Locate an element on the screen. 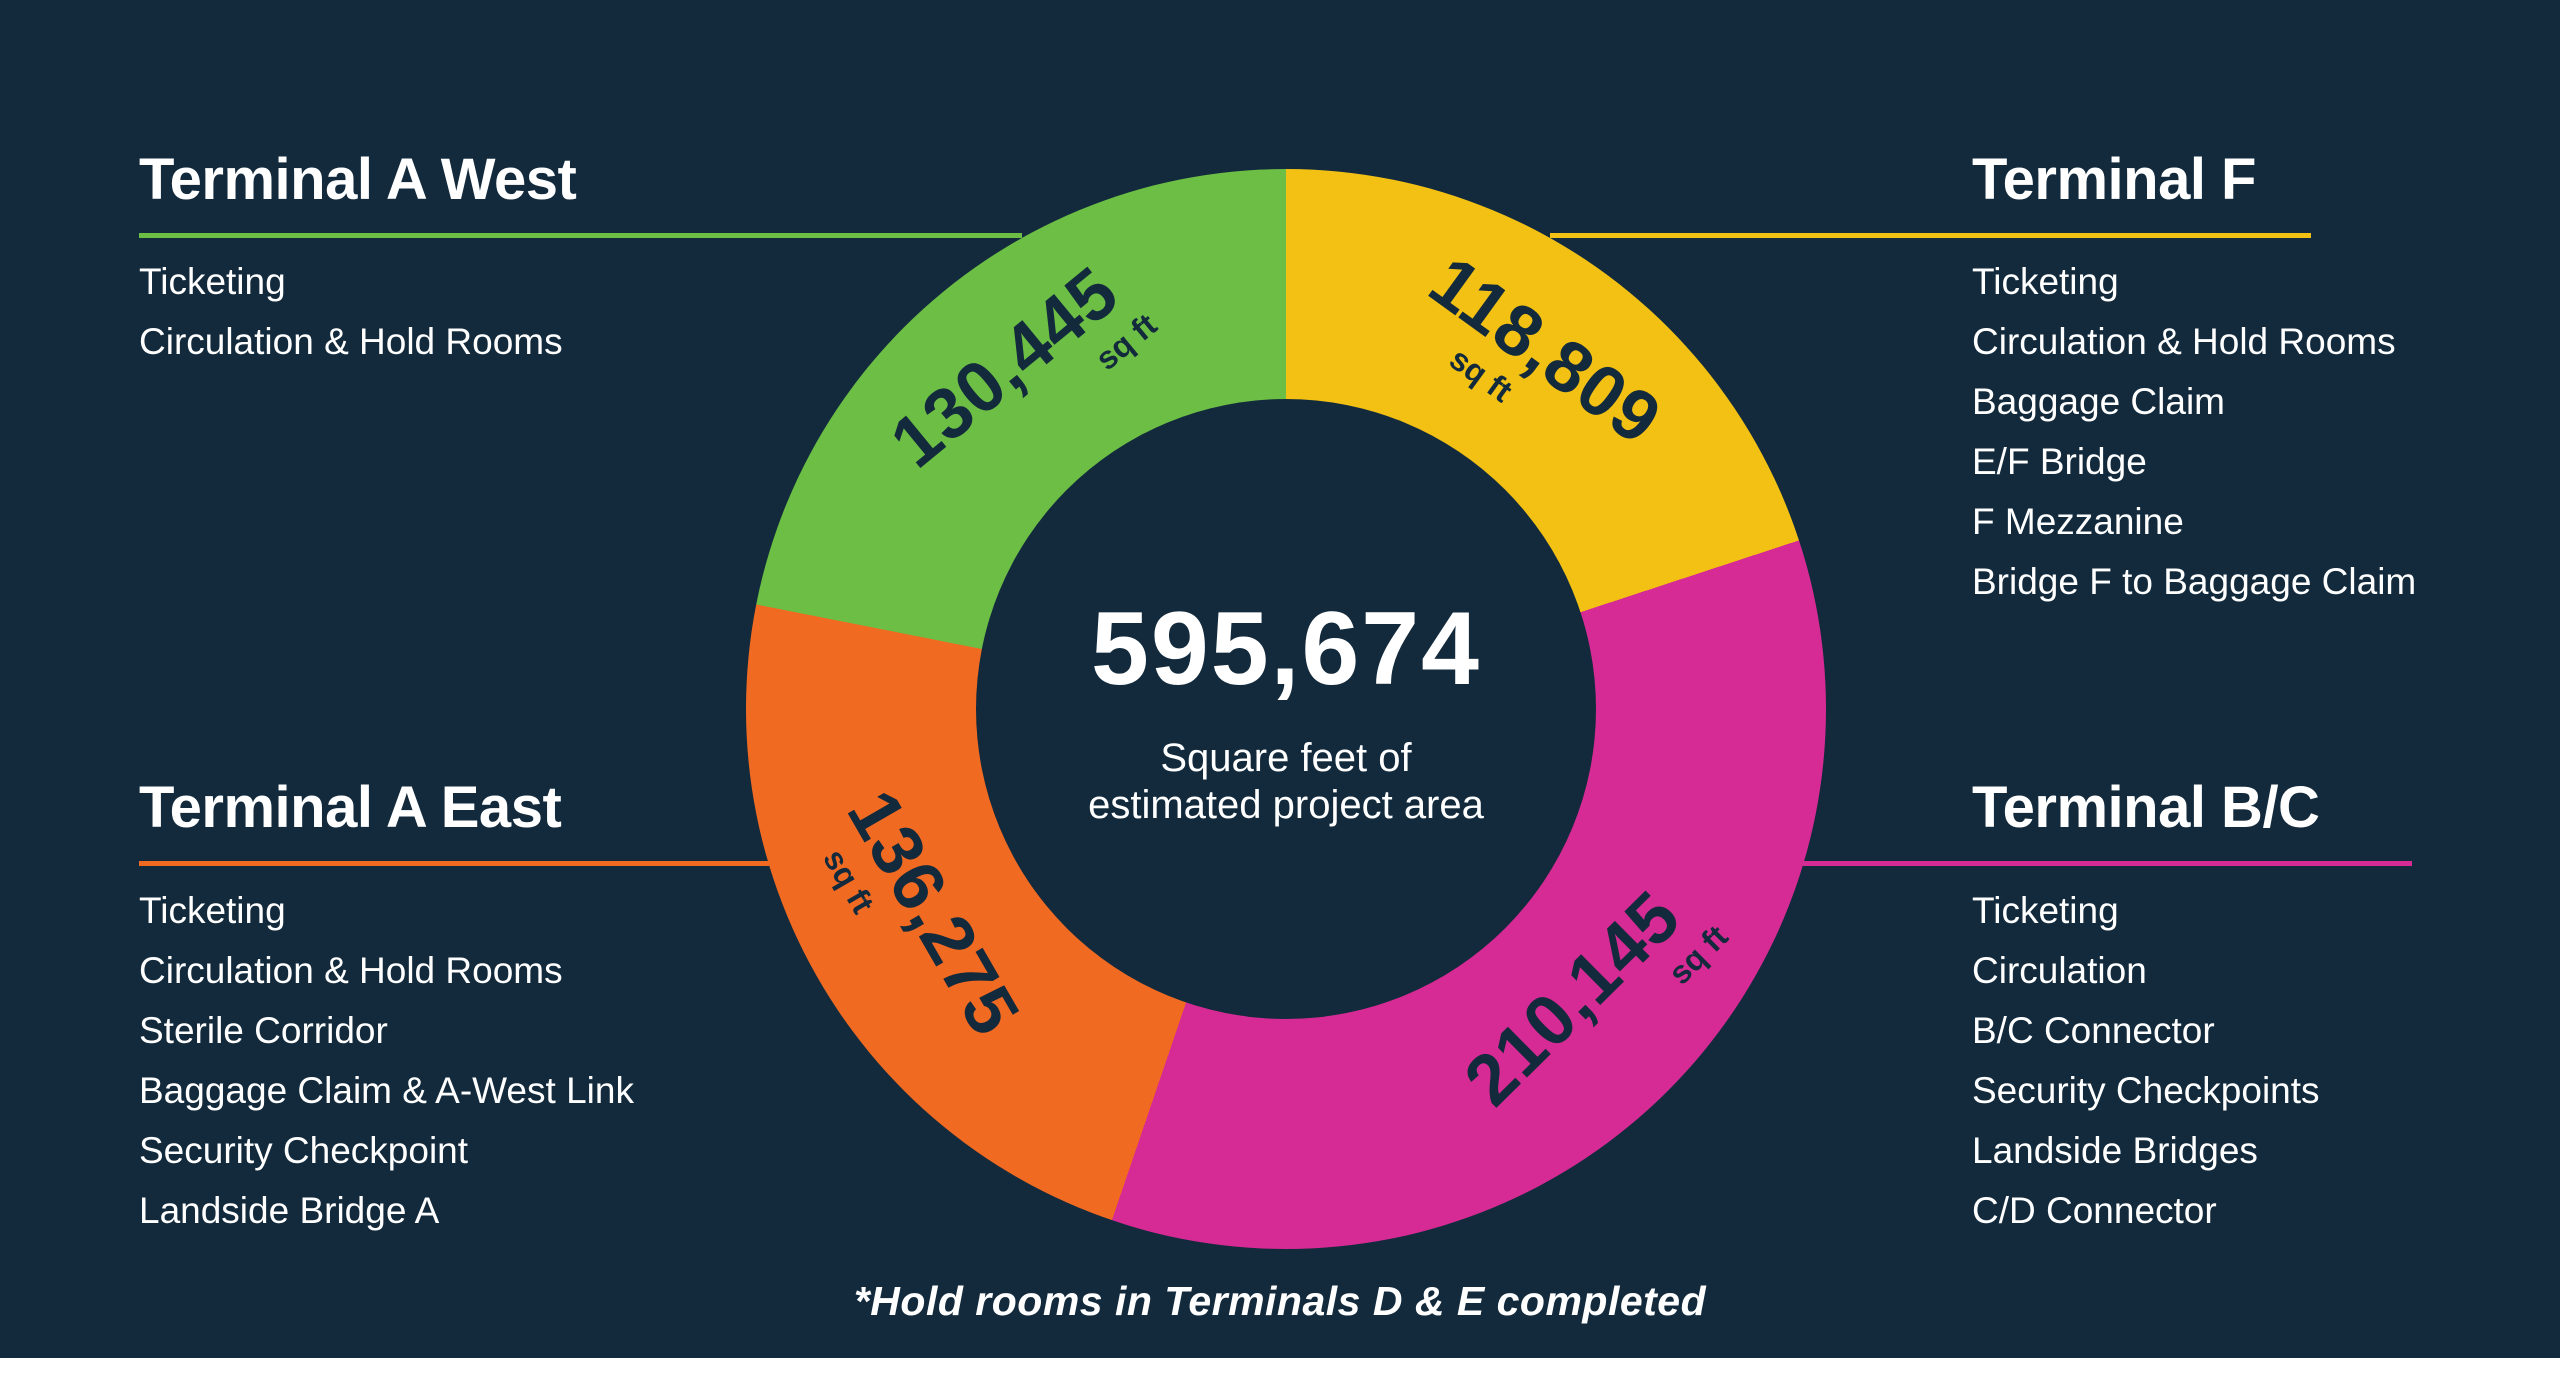 This screenshot has width=2560, height=1373. panel-title-terminal-a-west: Terminal A West is located at coordinates (358, 179).